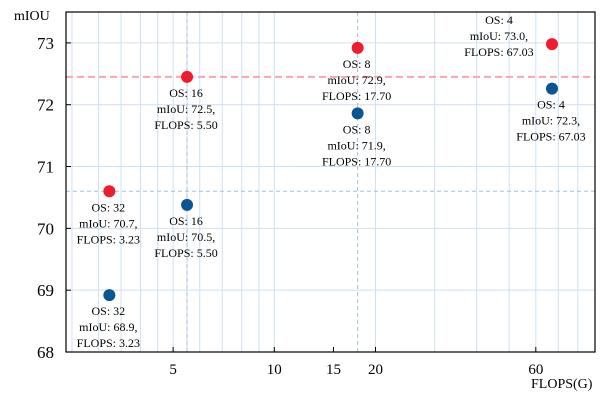 Image resolution: width=605 pixels, height=402 pixels. What do you see at coordinates (535, 370) in the screenshot?
I see `x-tick-label: 60` at bounding box center [535, 370].